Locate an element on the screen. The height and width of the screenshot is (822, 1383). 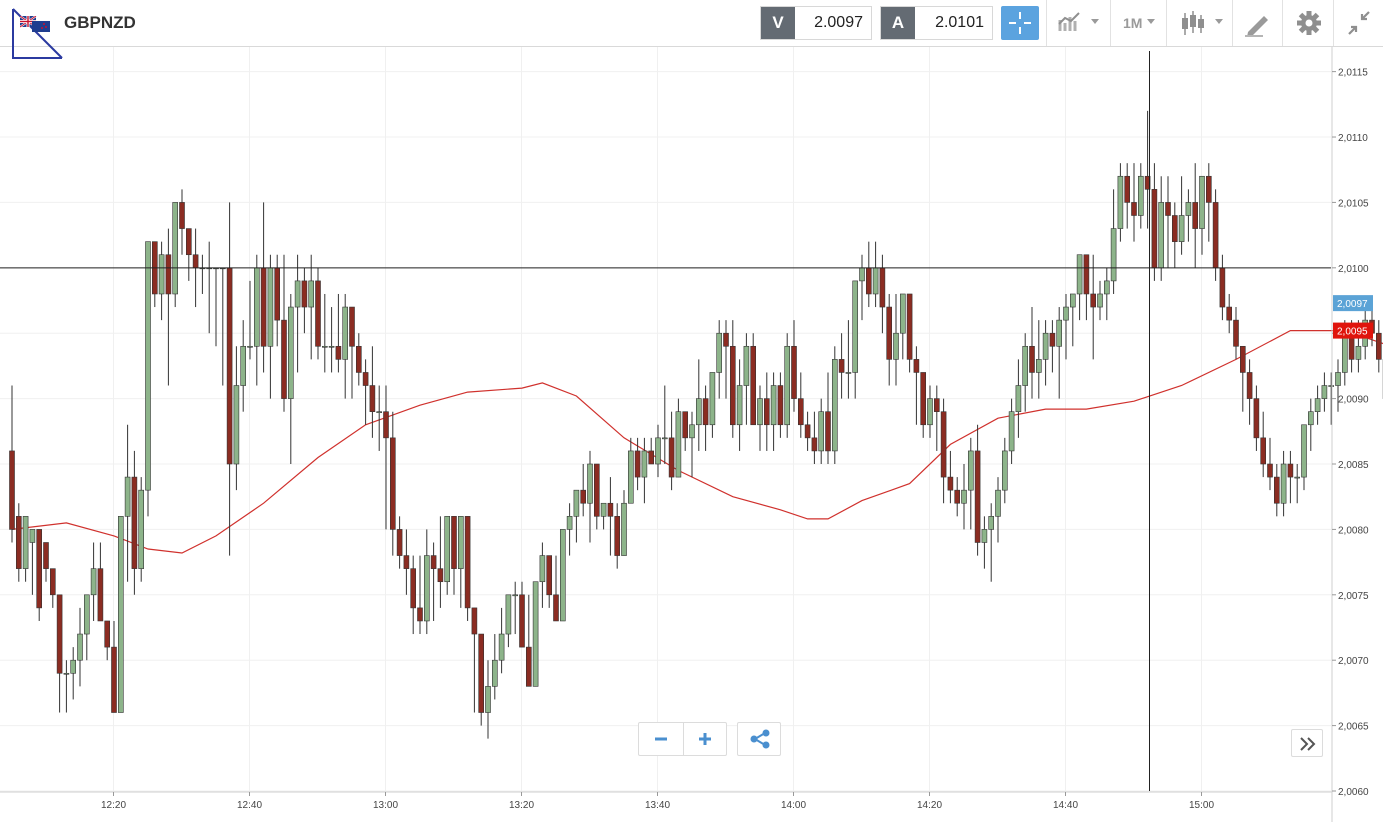
scroll-to-latest-button is located at coordinates (1307, 743).